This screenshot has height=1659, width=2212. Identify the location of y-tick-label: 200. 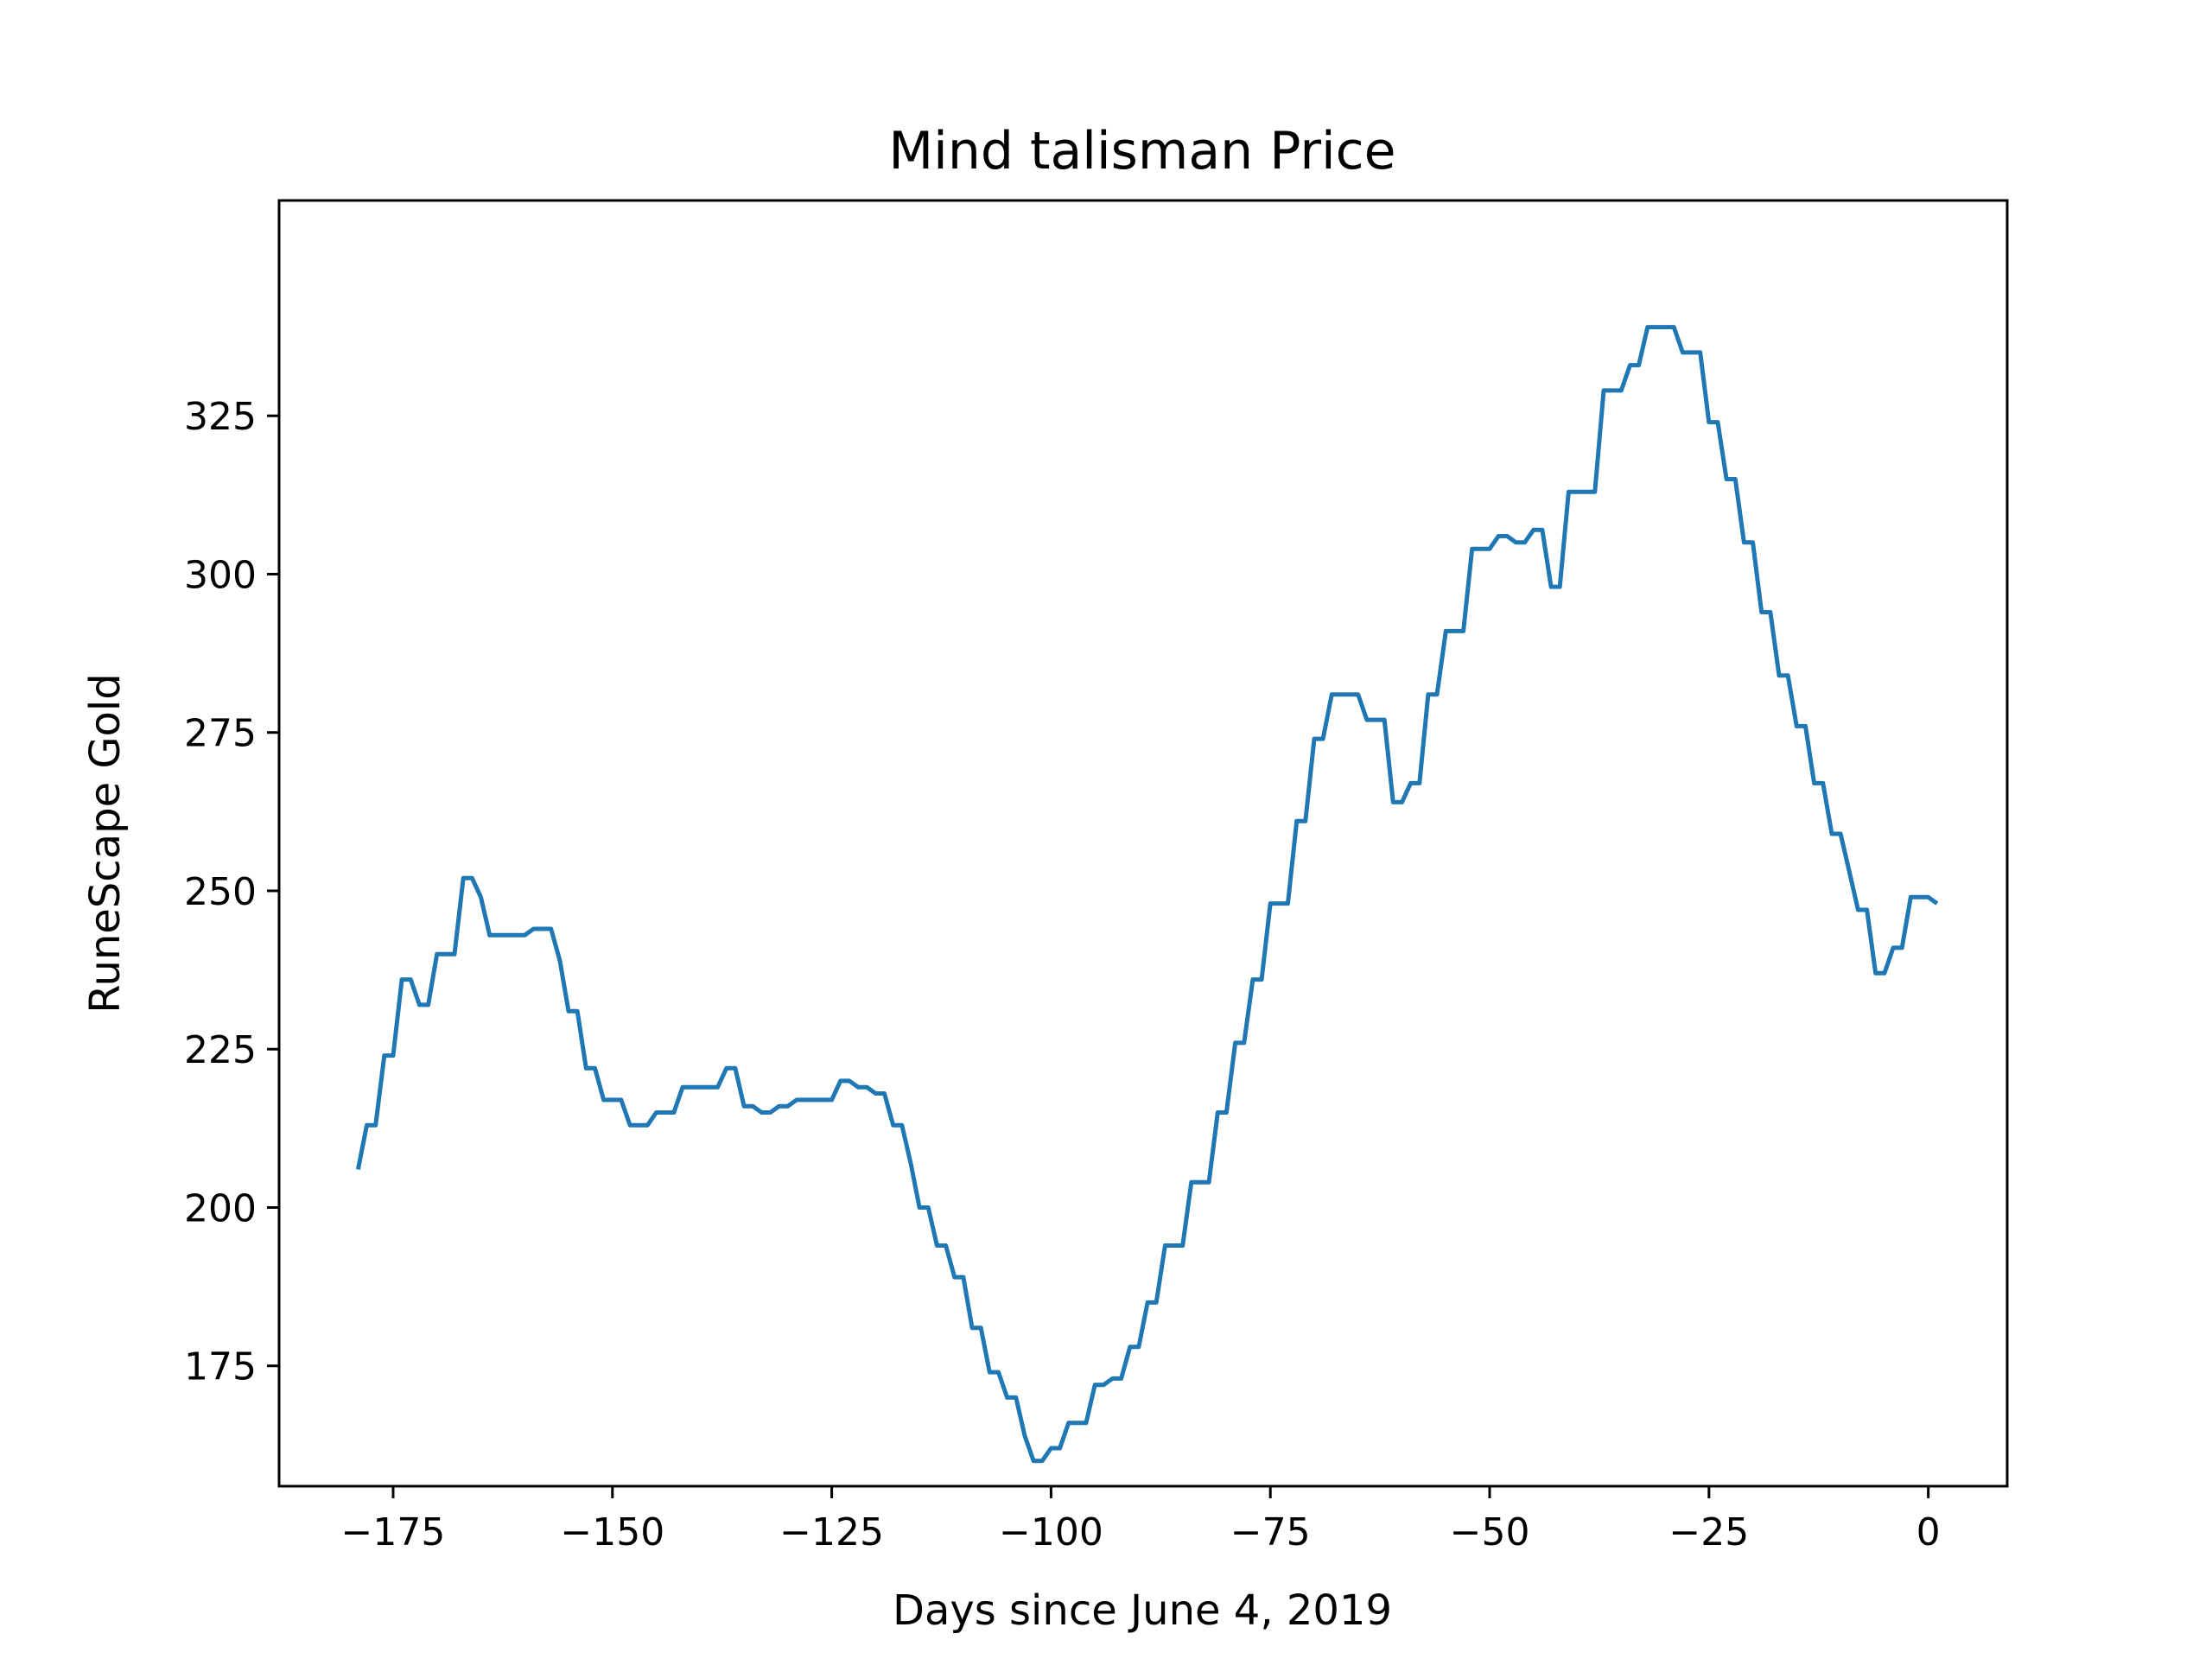
(220, 1208).